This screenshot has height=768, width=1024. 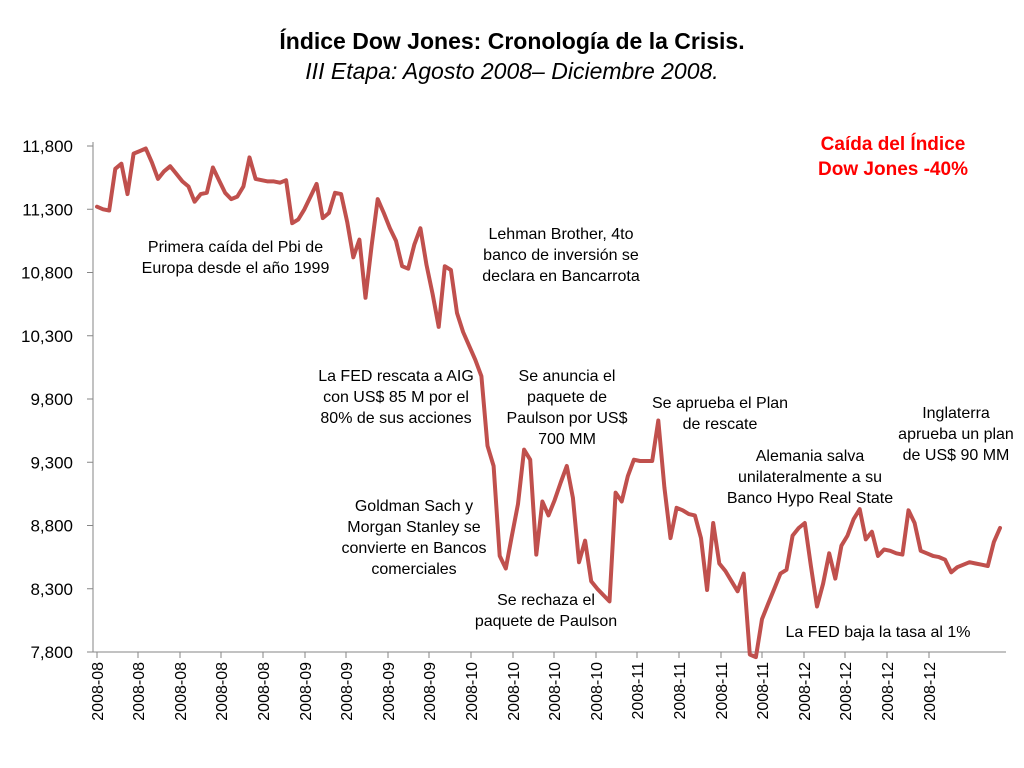 I want to click on annotation-fed-rate: La FED baja la tasa al 1%, so click(x=878, y=632).